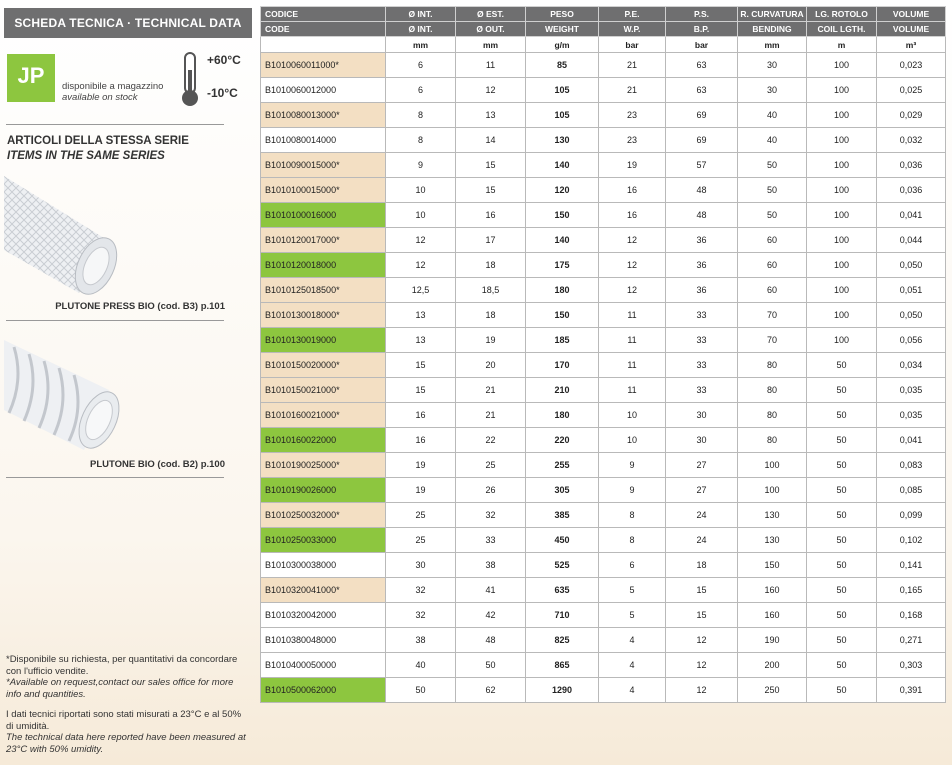 This screenshot has height=765, width=952. Describe the element at coordinates (772, 665) in the screenshot. I see `value-cell: 200` at that location.